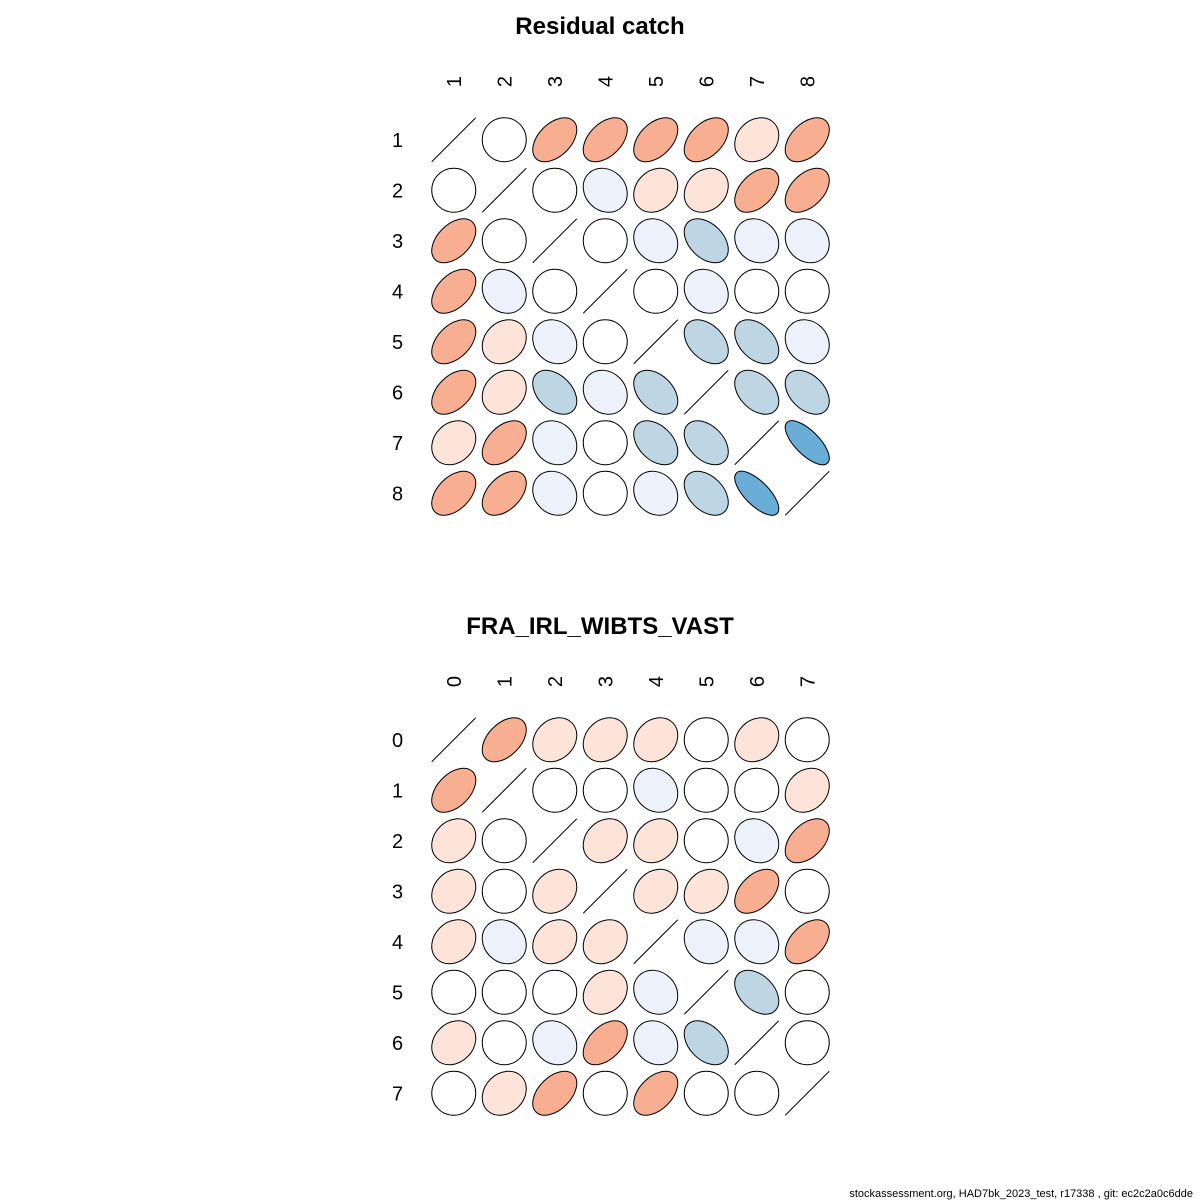 Image resolution: width=1200 pixels, height=1200 pixels. What do you see at coordinates (397, 791) in the screenshot?
I see `row-label: 1` at bounding box center [397, 791].